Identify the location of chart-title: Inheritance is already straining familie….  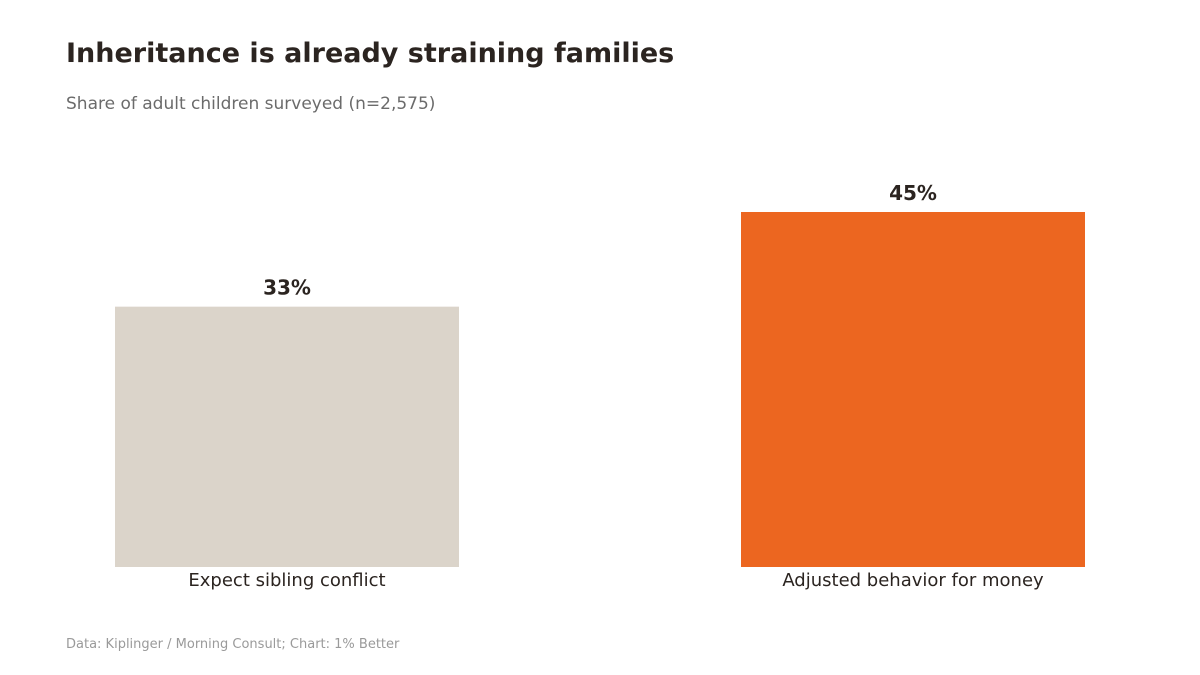
(370, 53).